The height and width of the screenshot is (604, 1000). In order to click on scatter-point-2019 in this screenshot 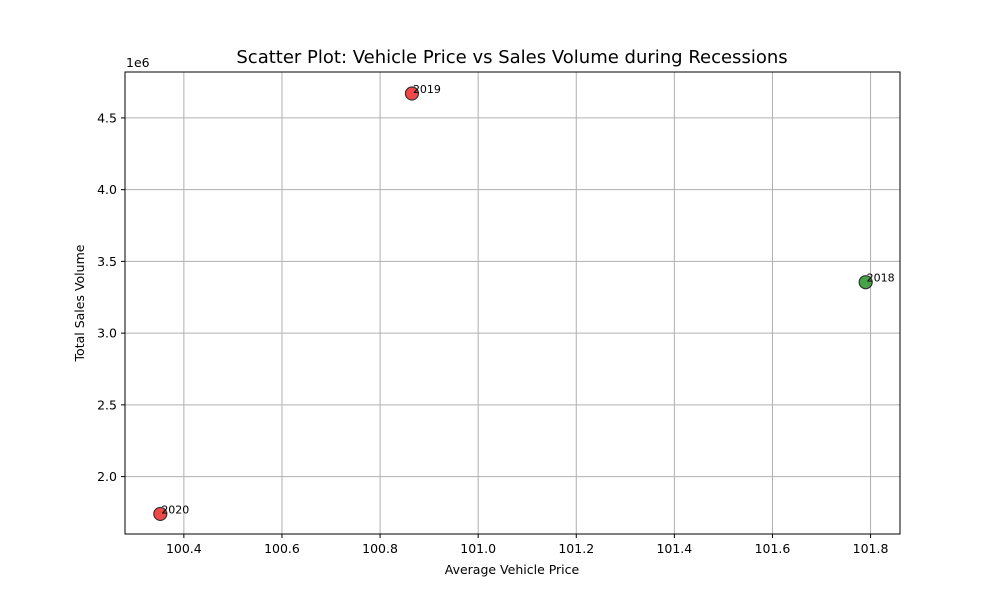, I will do `click(412, 93)`.